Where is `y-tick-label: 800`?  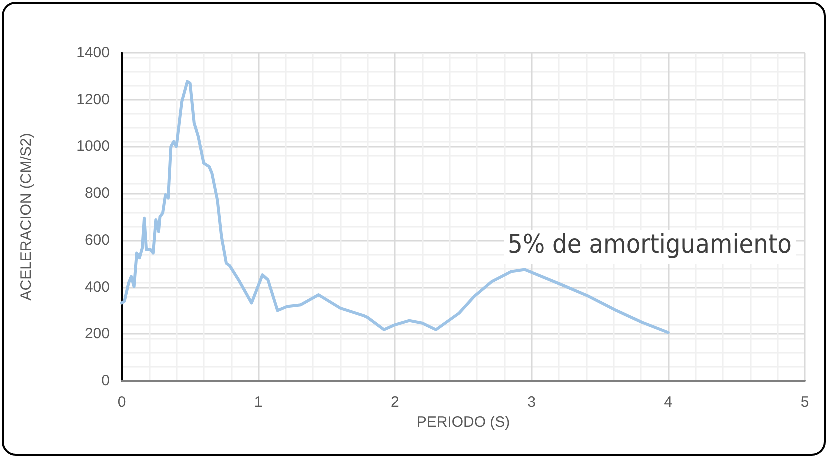 y-tick-label: 800 is located at coordinates (97, 193).